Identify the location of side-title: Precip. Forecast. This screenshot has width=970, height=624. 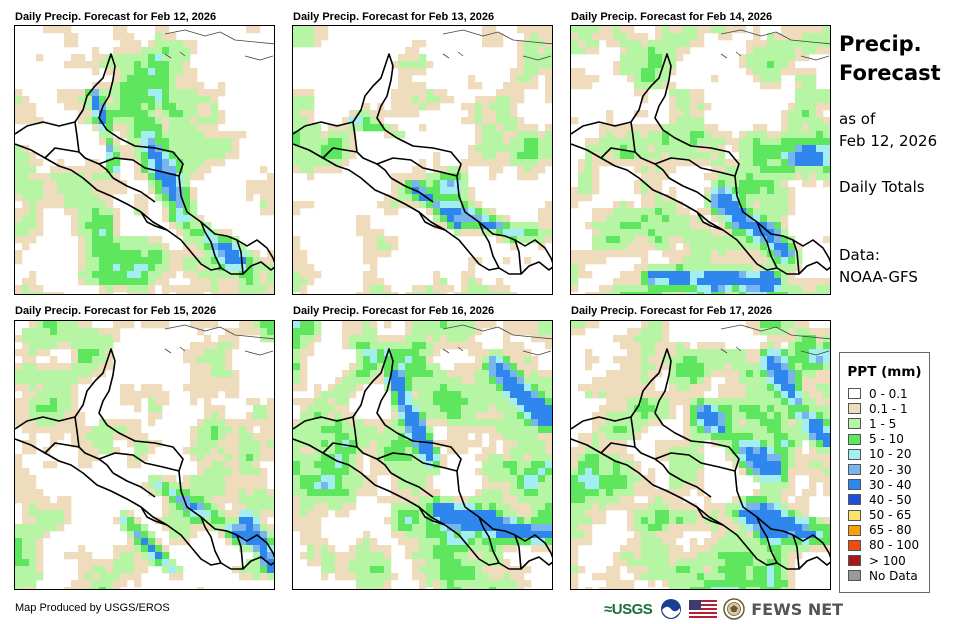
(890, 59).